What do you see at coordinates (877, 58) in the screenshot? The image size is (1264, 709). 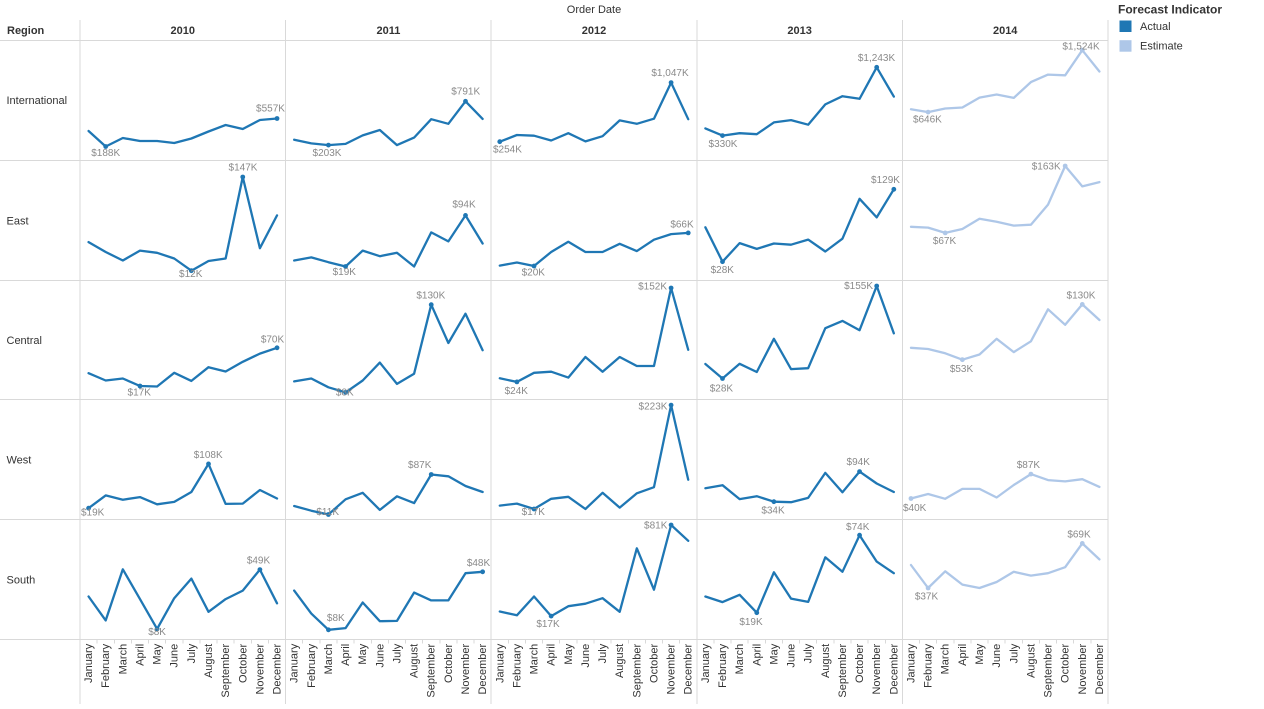 I see `svg-text: $1,243K` at bounding box center [877, 58].